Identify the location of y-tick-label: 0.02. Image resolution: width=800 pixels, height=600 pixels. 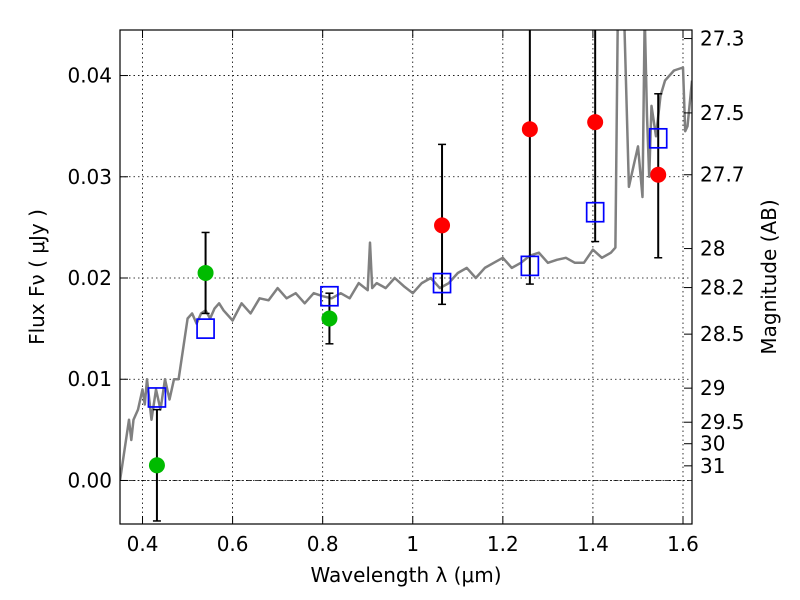
(89, 278).